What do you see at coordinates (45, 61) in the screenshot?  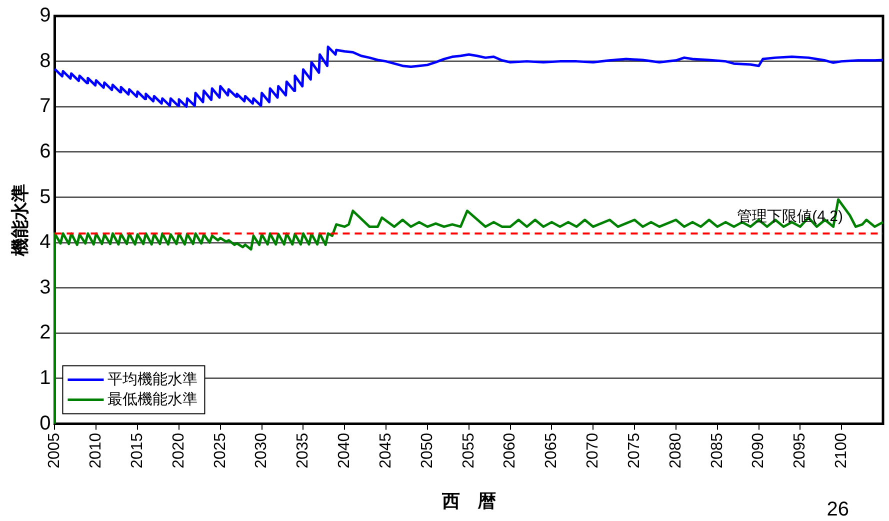 I see `y-tick-label: 8` at bounding box center [45, 61].